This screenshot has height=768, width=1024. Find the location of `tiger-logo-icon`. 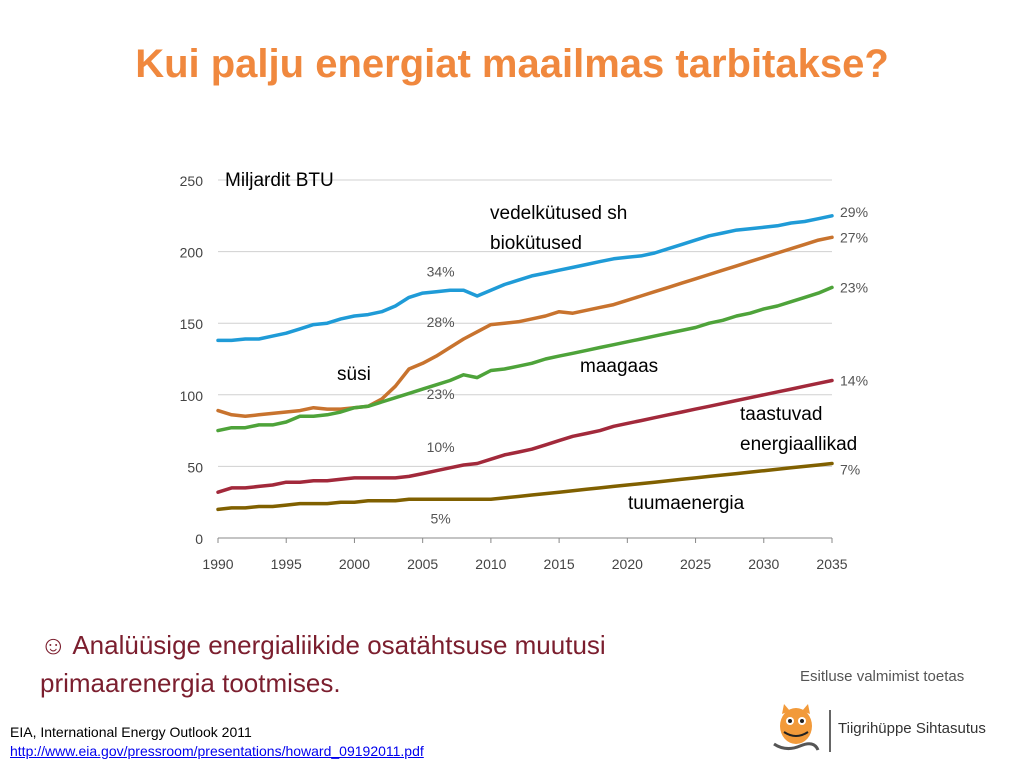

tiger-logo-icon is located at coordinates (802, 728).